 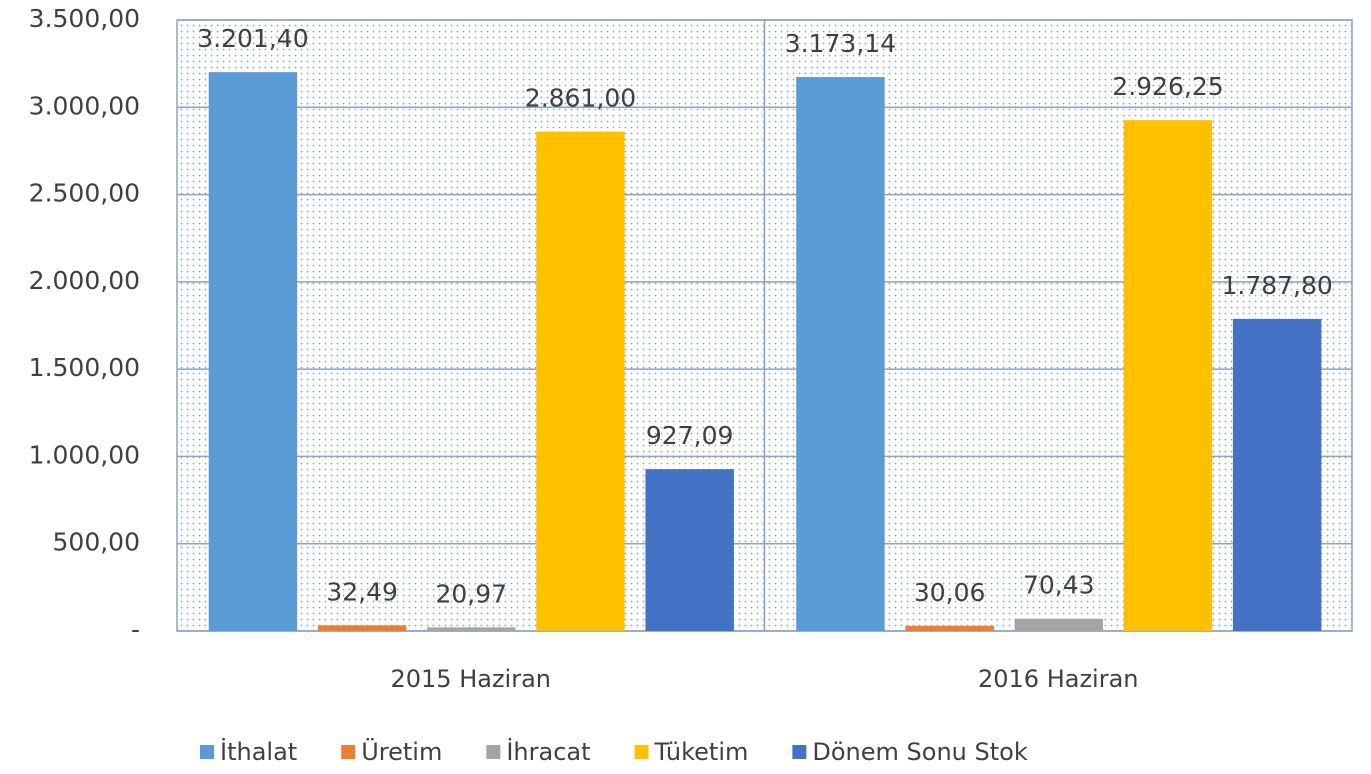 I want to click on y-tick-label: 2.000,00, so click(x=84, y=280).